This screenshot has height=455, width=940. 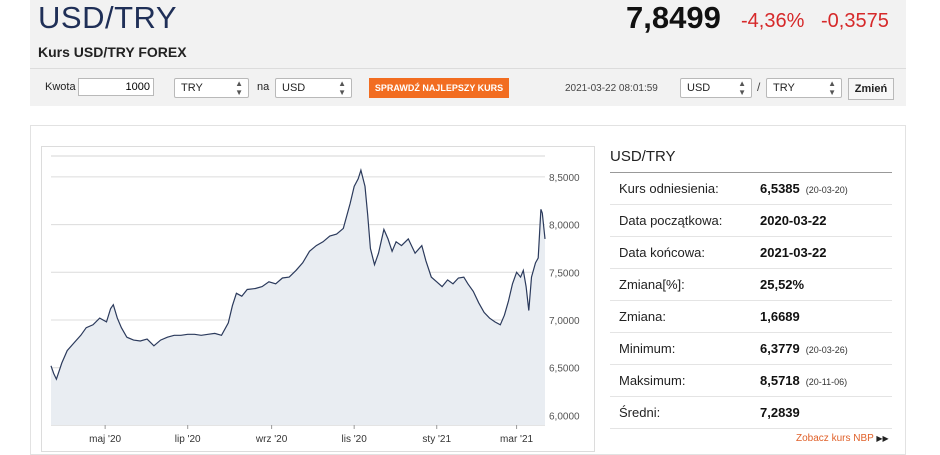 I want to click on stats-row: Data końcowa: 2021-03-22, so click(x=751, y=253).